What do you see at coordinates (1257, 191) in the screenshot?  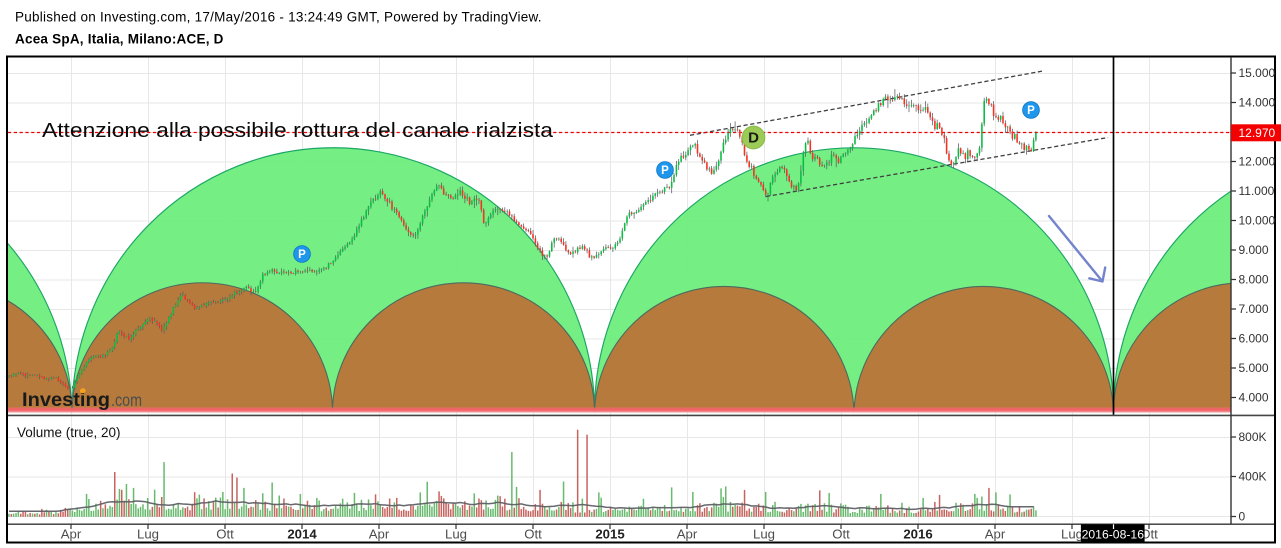 I see `svg-text: 11.000` at bounding box center [1257, 191].